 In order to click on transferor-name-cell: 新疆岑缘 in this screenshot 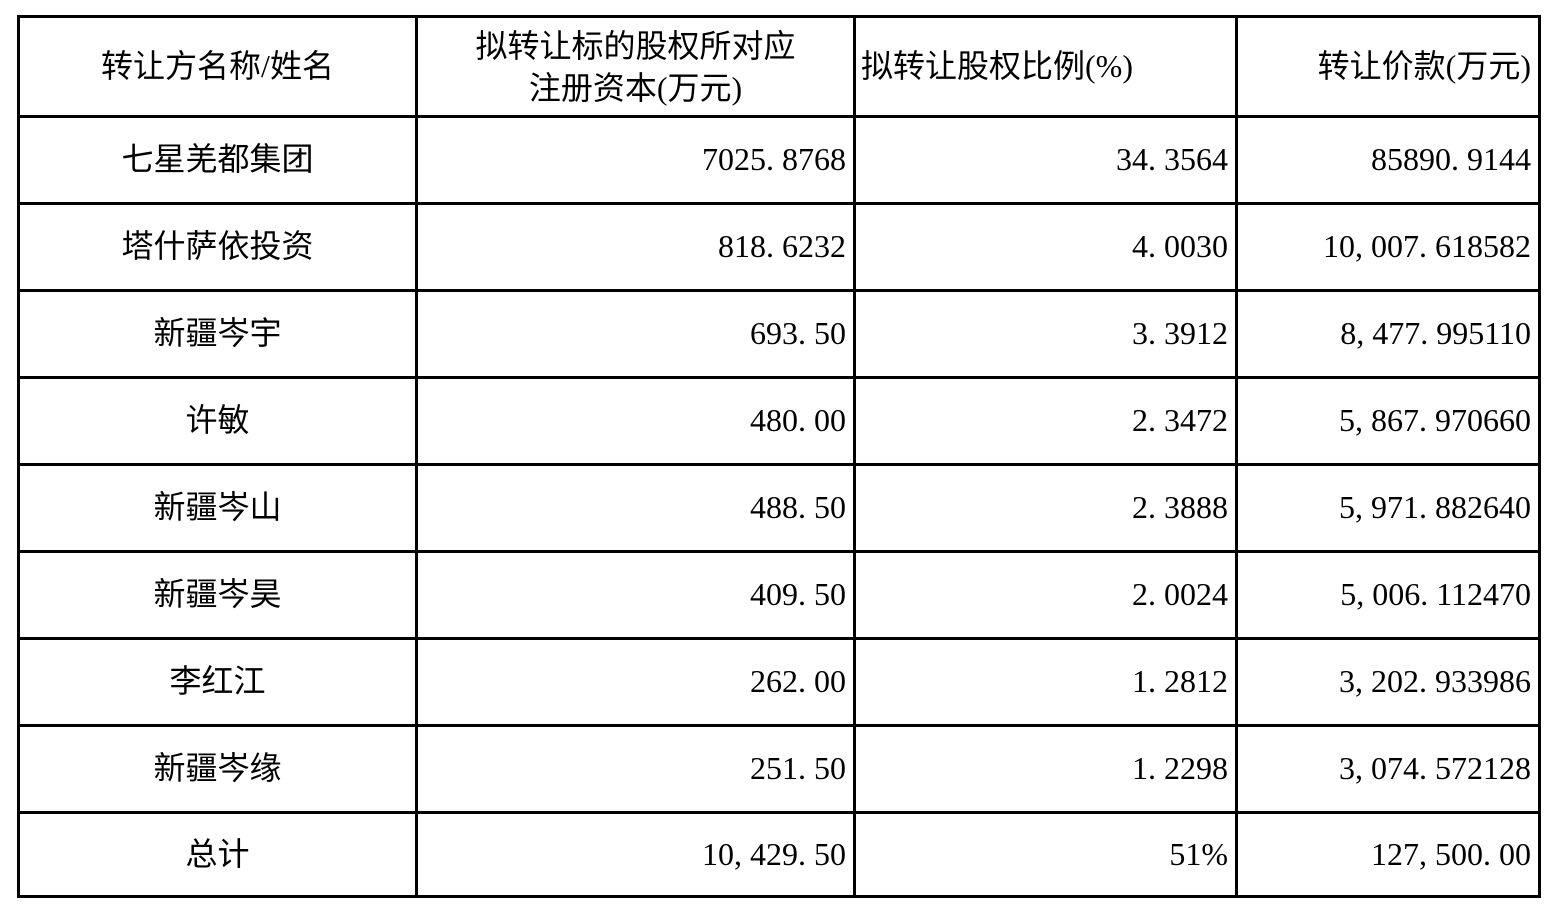, I will do `click(217, 769)`.